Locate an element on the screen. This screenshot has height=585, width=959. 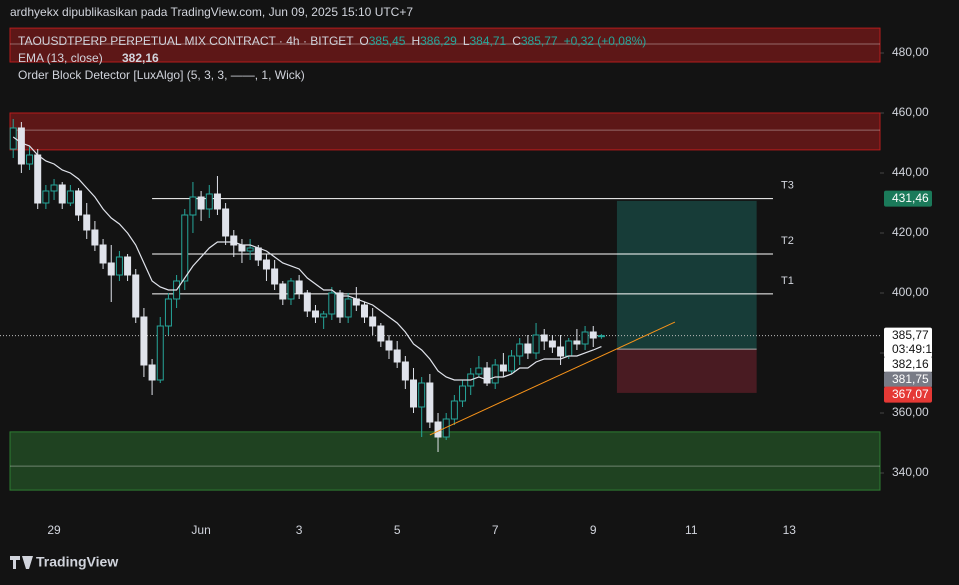
price-label: 431,46 is located at coordinates (910, 198).